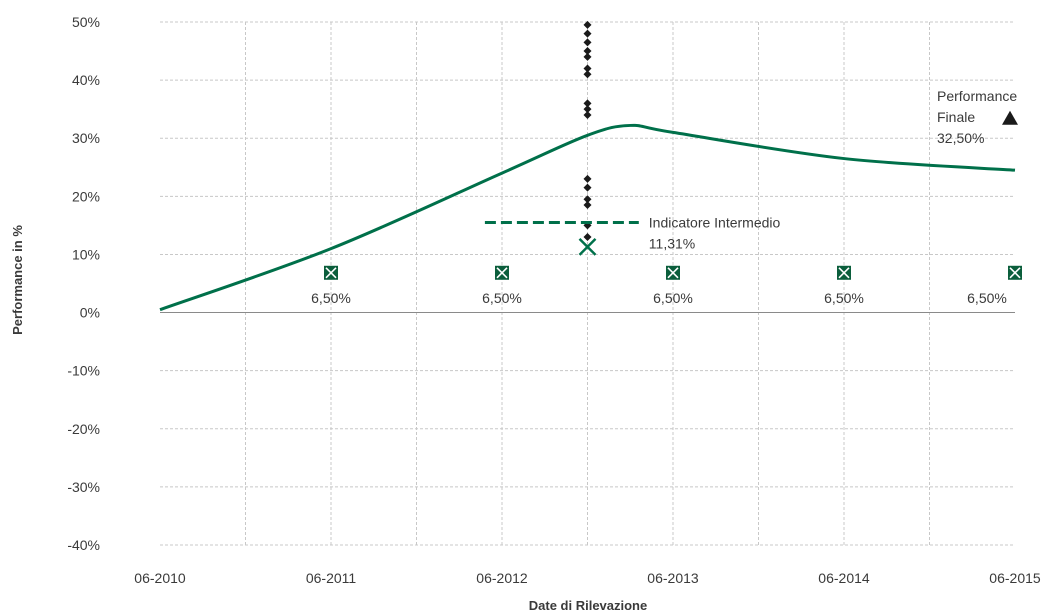 Image resolution: width=1053 pixels, height=616 pixels. What do you see at coordinates (673, 578) in the screenshot?
I see `x-tick-label: 06-2013` at bounding box center [673, 578].